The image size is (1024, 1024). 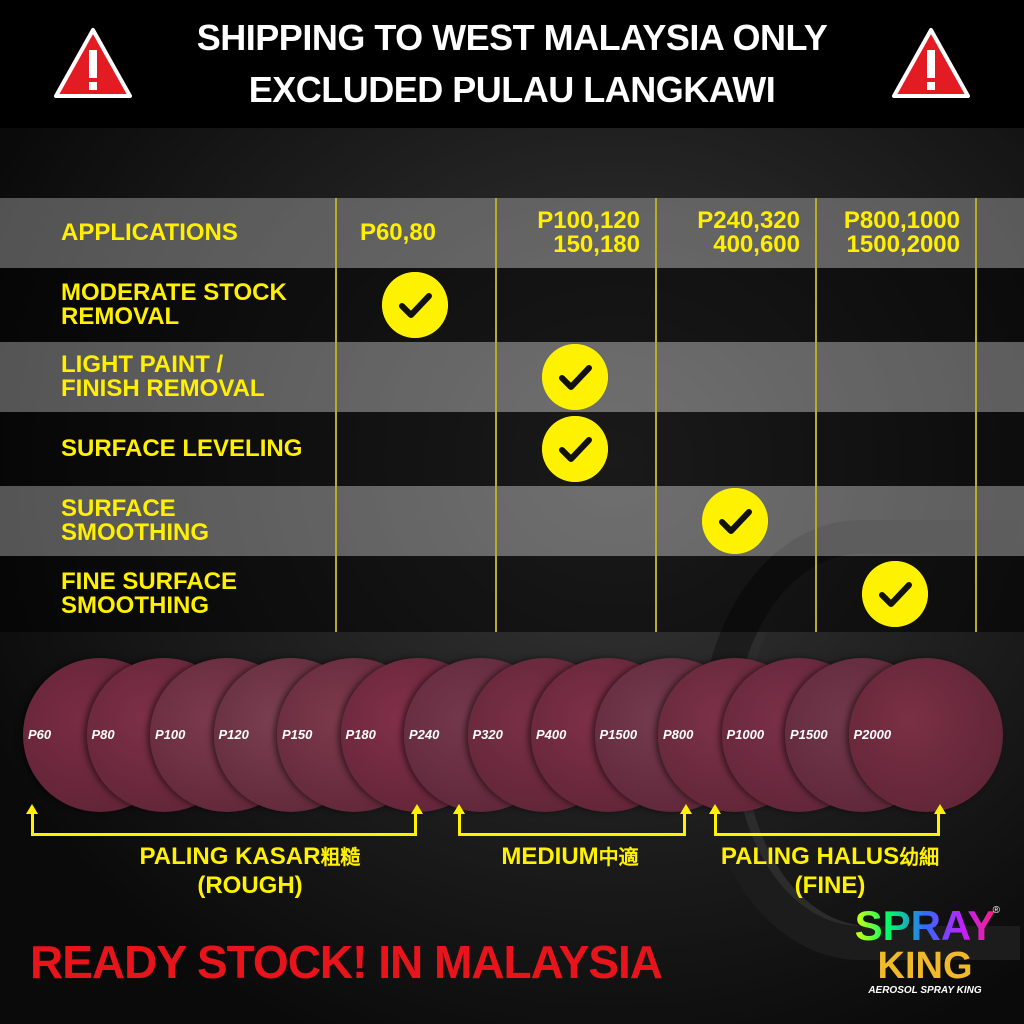 I want to click on applications-header: APPLICATIONS, so click(x=149, y=232).